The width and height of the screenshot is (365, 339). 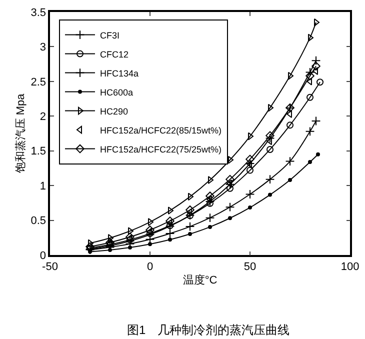 I want to click on legend-label: HFC152a/HCFC22(85/15wt%), so click(x=161, y=130).